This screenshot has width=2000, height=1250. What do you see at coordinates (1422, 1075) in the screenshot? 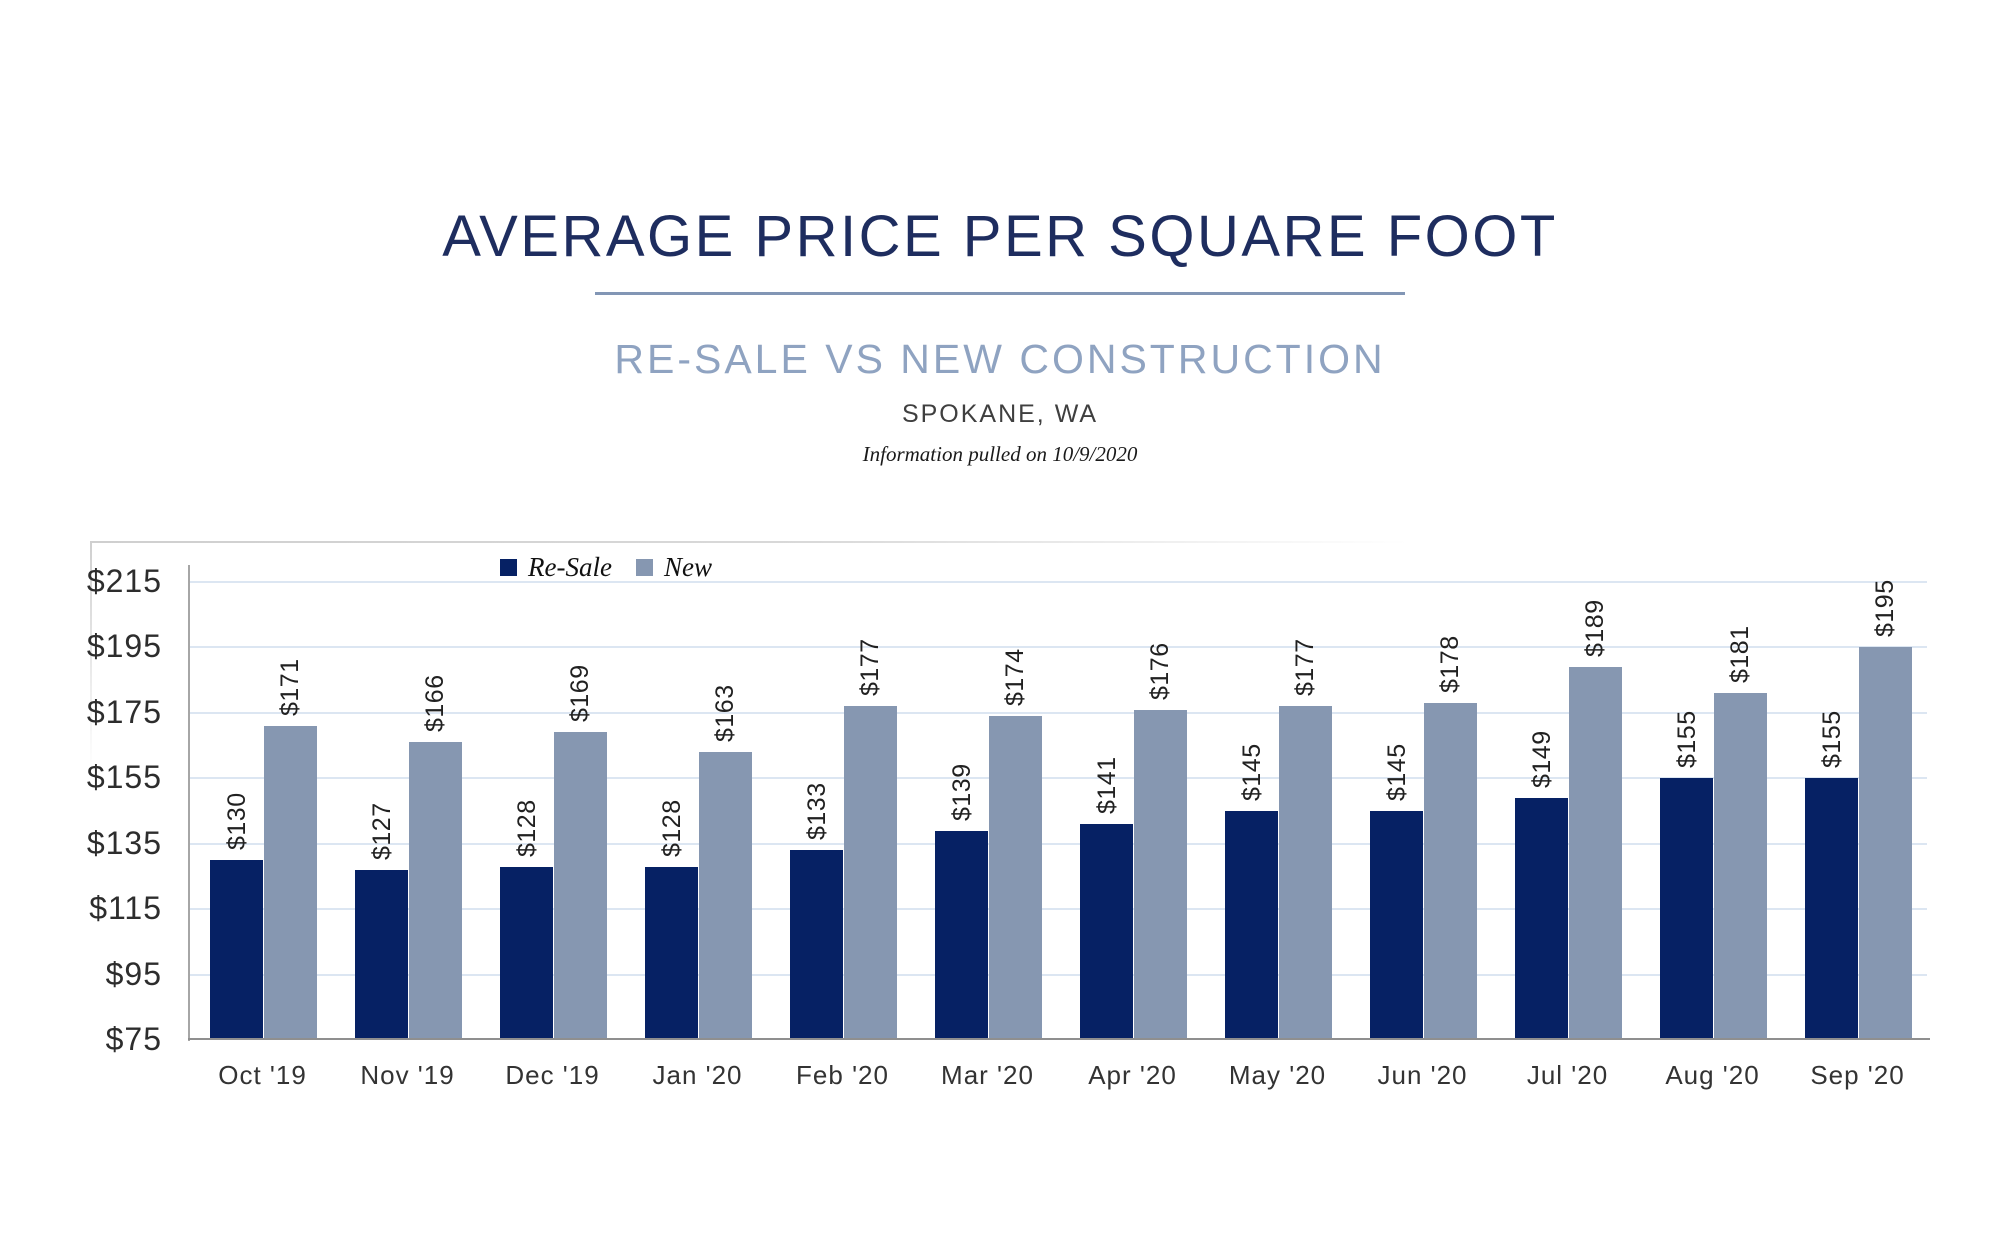
I see `x-tick-label: Jun '20` at bounding box center [1422, 1075].